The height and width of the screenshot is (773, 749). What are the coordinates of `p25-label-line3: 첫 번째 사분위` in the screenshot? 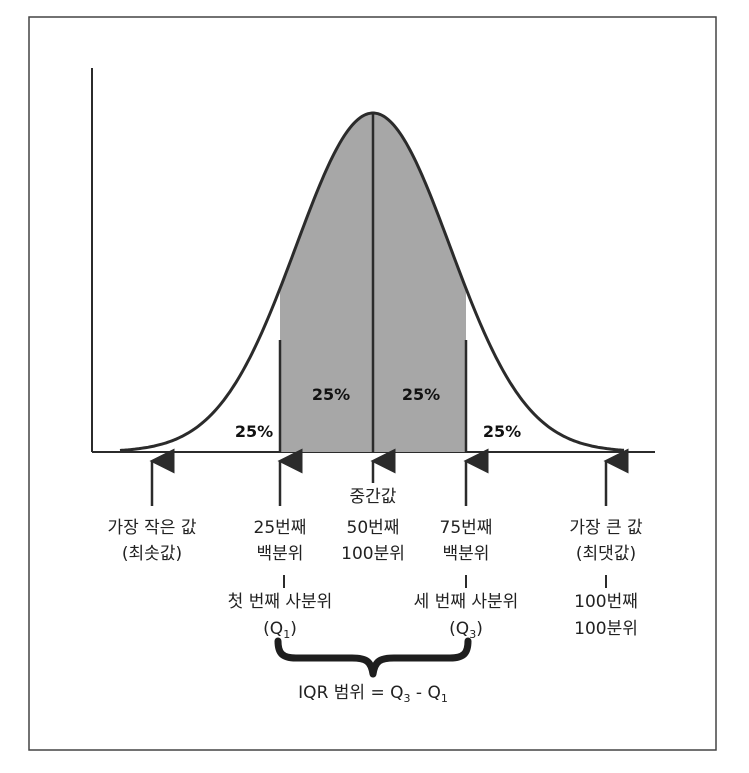 It's located at (280, 602).